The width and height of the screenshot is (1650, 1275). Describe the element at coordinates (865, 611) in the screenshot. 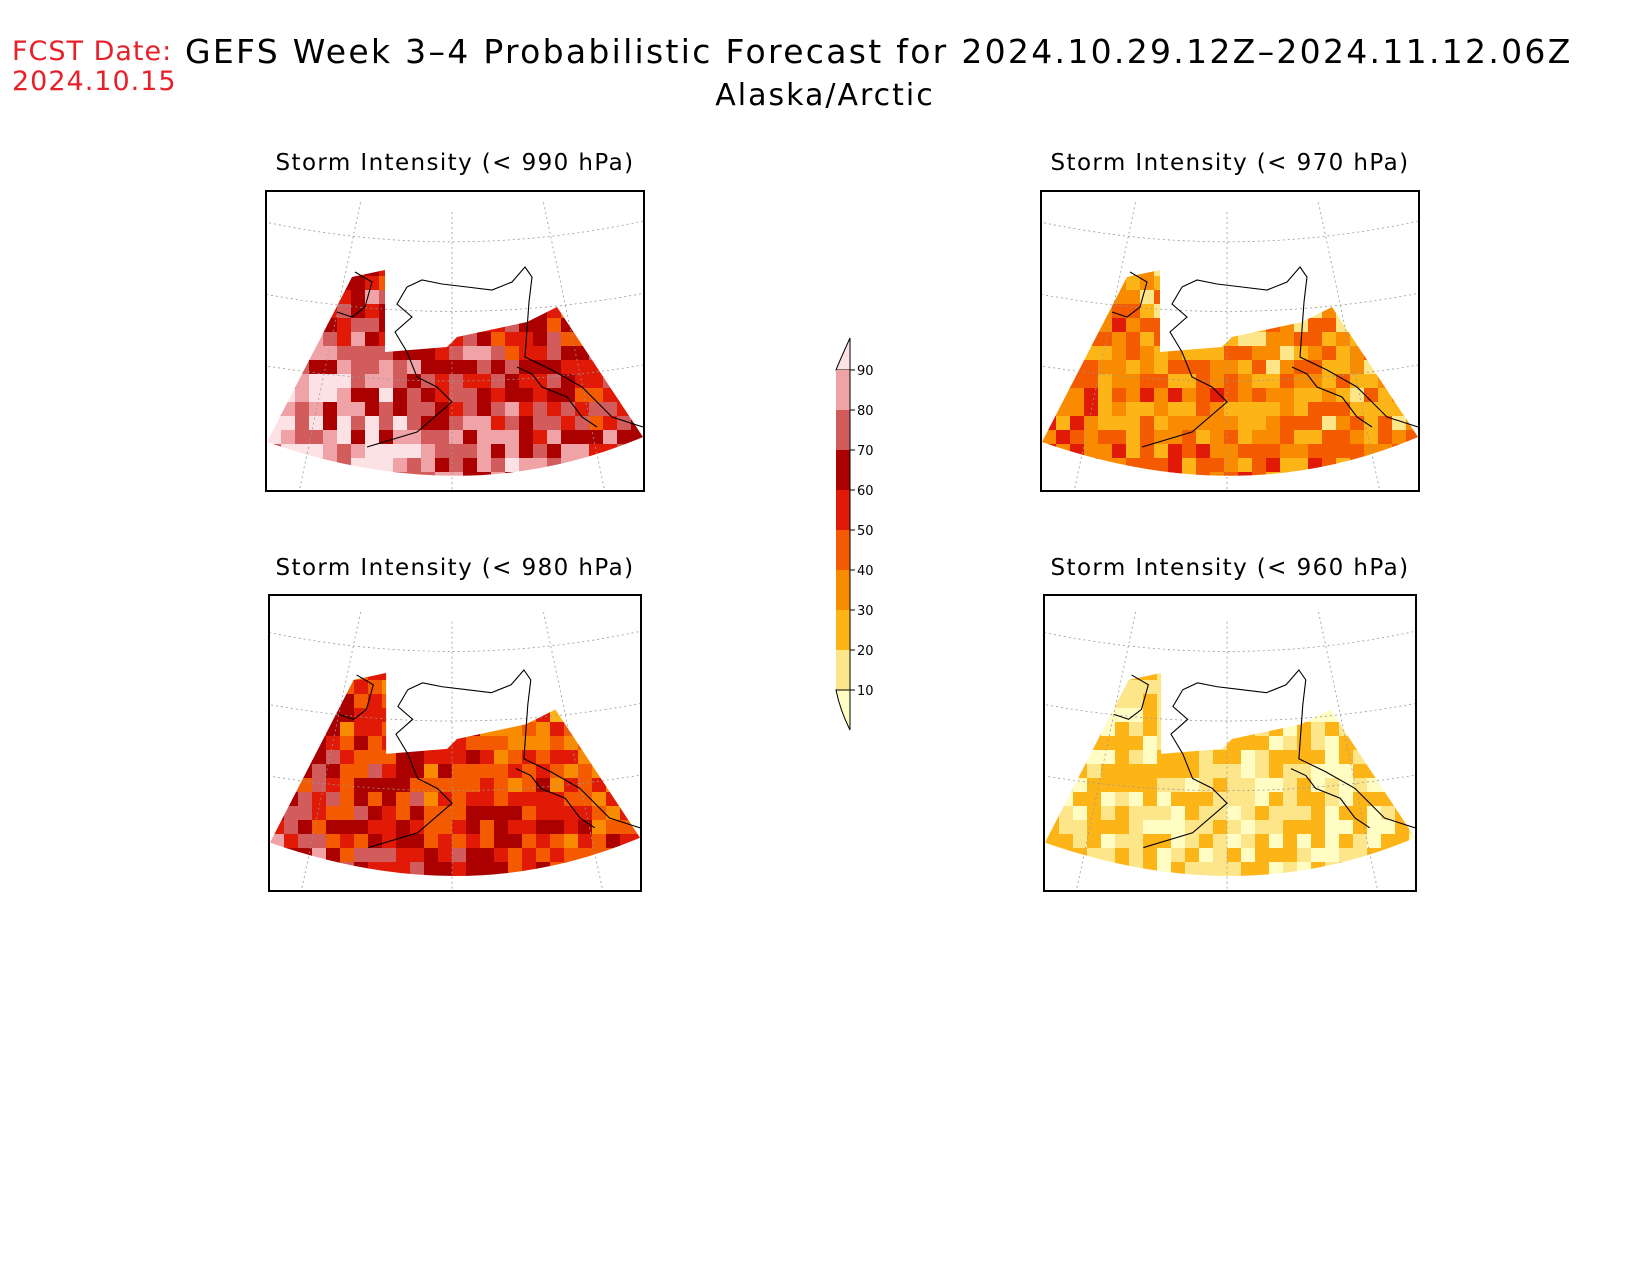

I see `colorbar-tick-label: 30` at that location.